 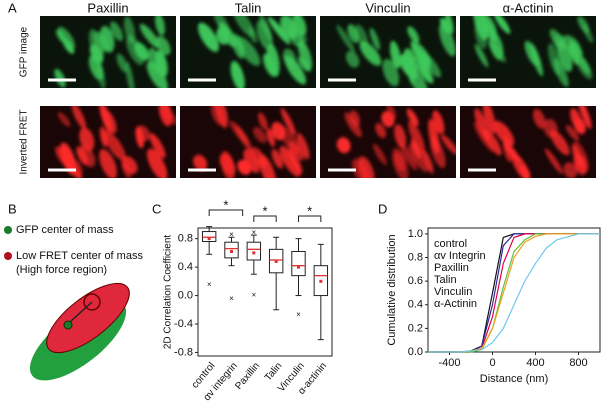 I want to click on y-tick-label: 1.0, so click(x=415, y=234).